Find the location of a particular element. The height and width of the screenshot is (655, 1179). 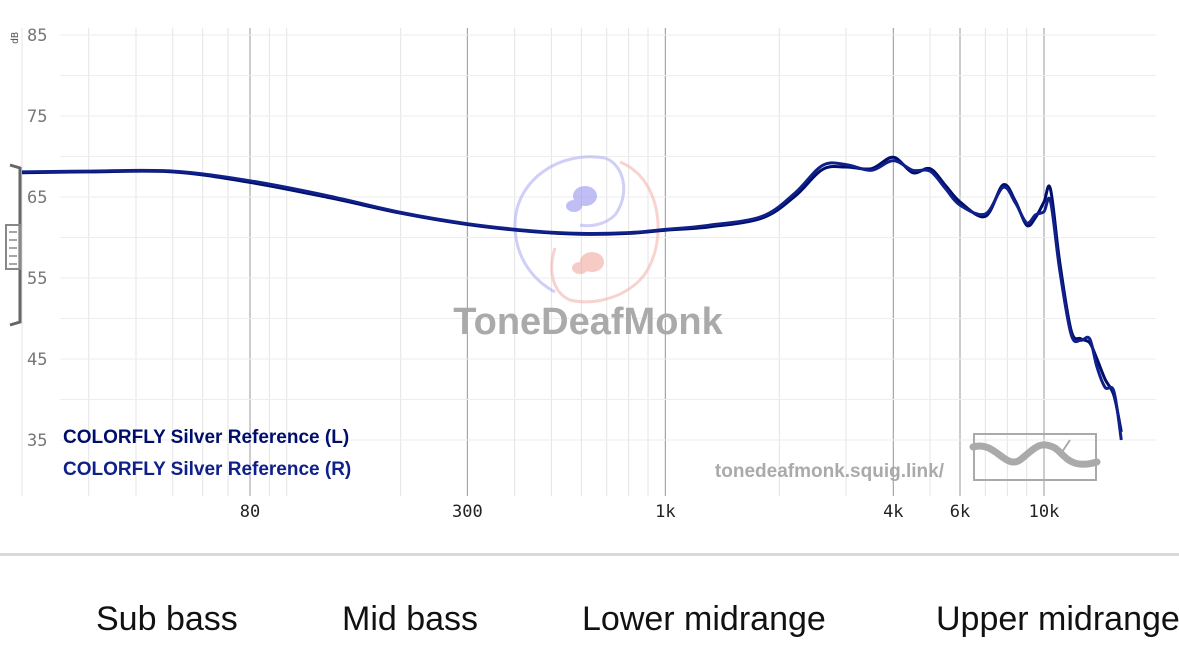

y-tick-label: 55 is located at coordinates (37, 279).